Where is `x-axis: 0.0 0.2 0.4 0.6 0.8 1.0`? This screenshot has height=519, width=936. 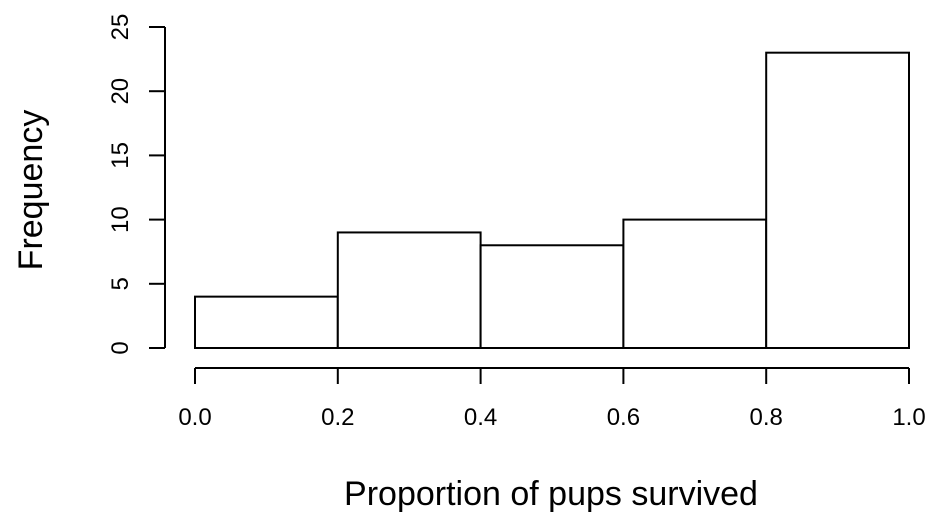
x-axis: 0.0 0.2 0.4 0.6 0.8 1.0 is located at coordinates (552, 399).